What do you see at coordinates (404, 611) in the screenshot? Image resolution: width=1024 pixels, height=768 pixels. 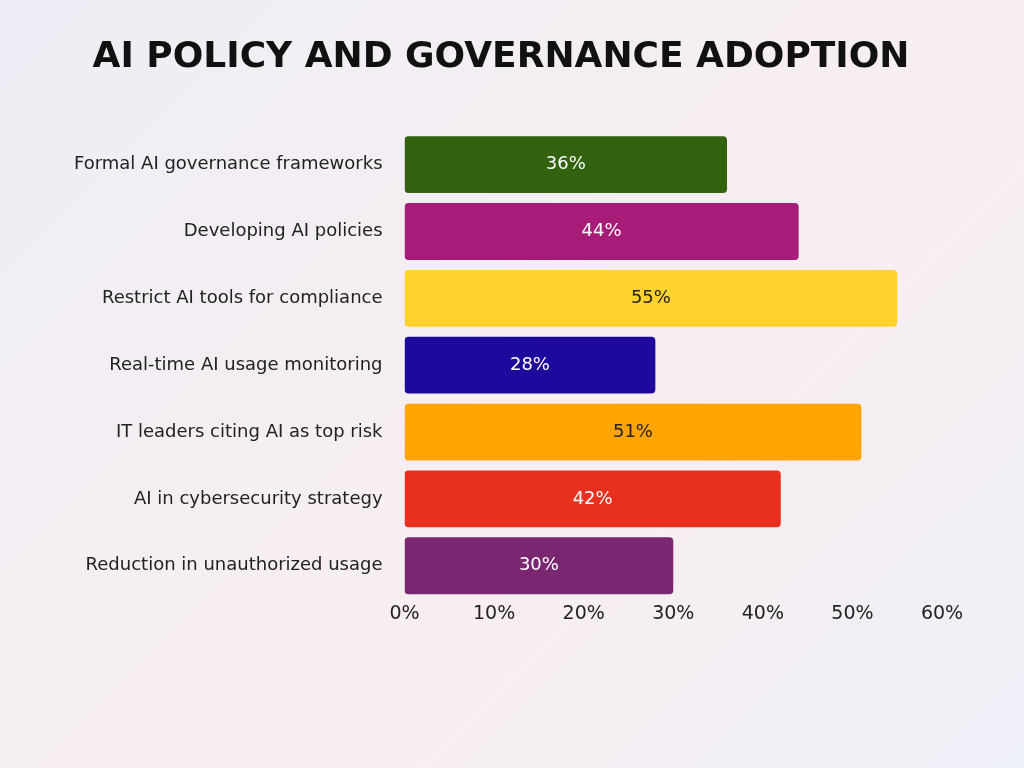 I see `x-tick-label: 0%` at bounding box center [404, 611].